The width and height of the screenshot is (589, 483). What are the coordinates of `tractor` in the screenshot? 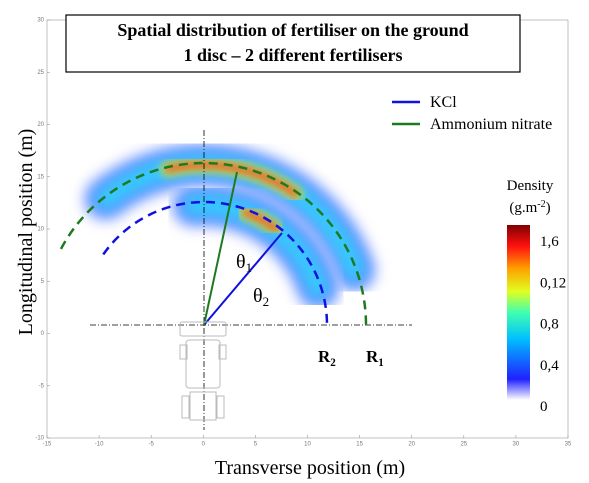 It's located at (203, 371).